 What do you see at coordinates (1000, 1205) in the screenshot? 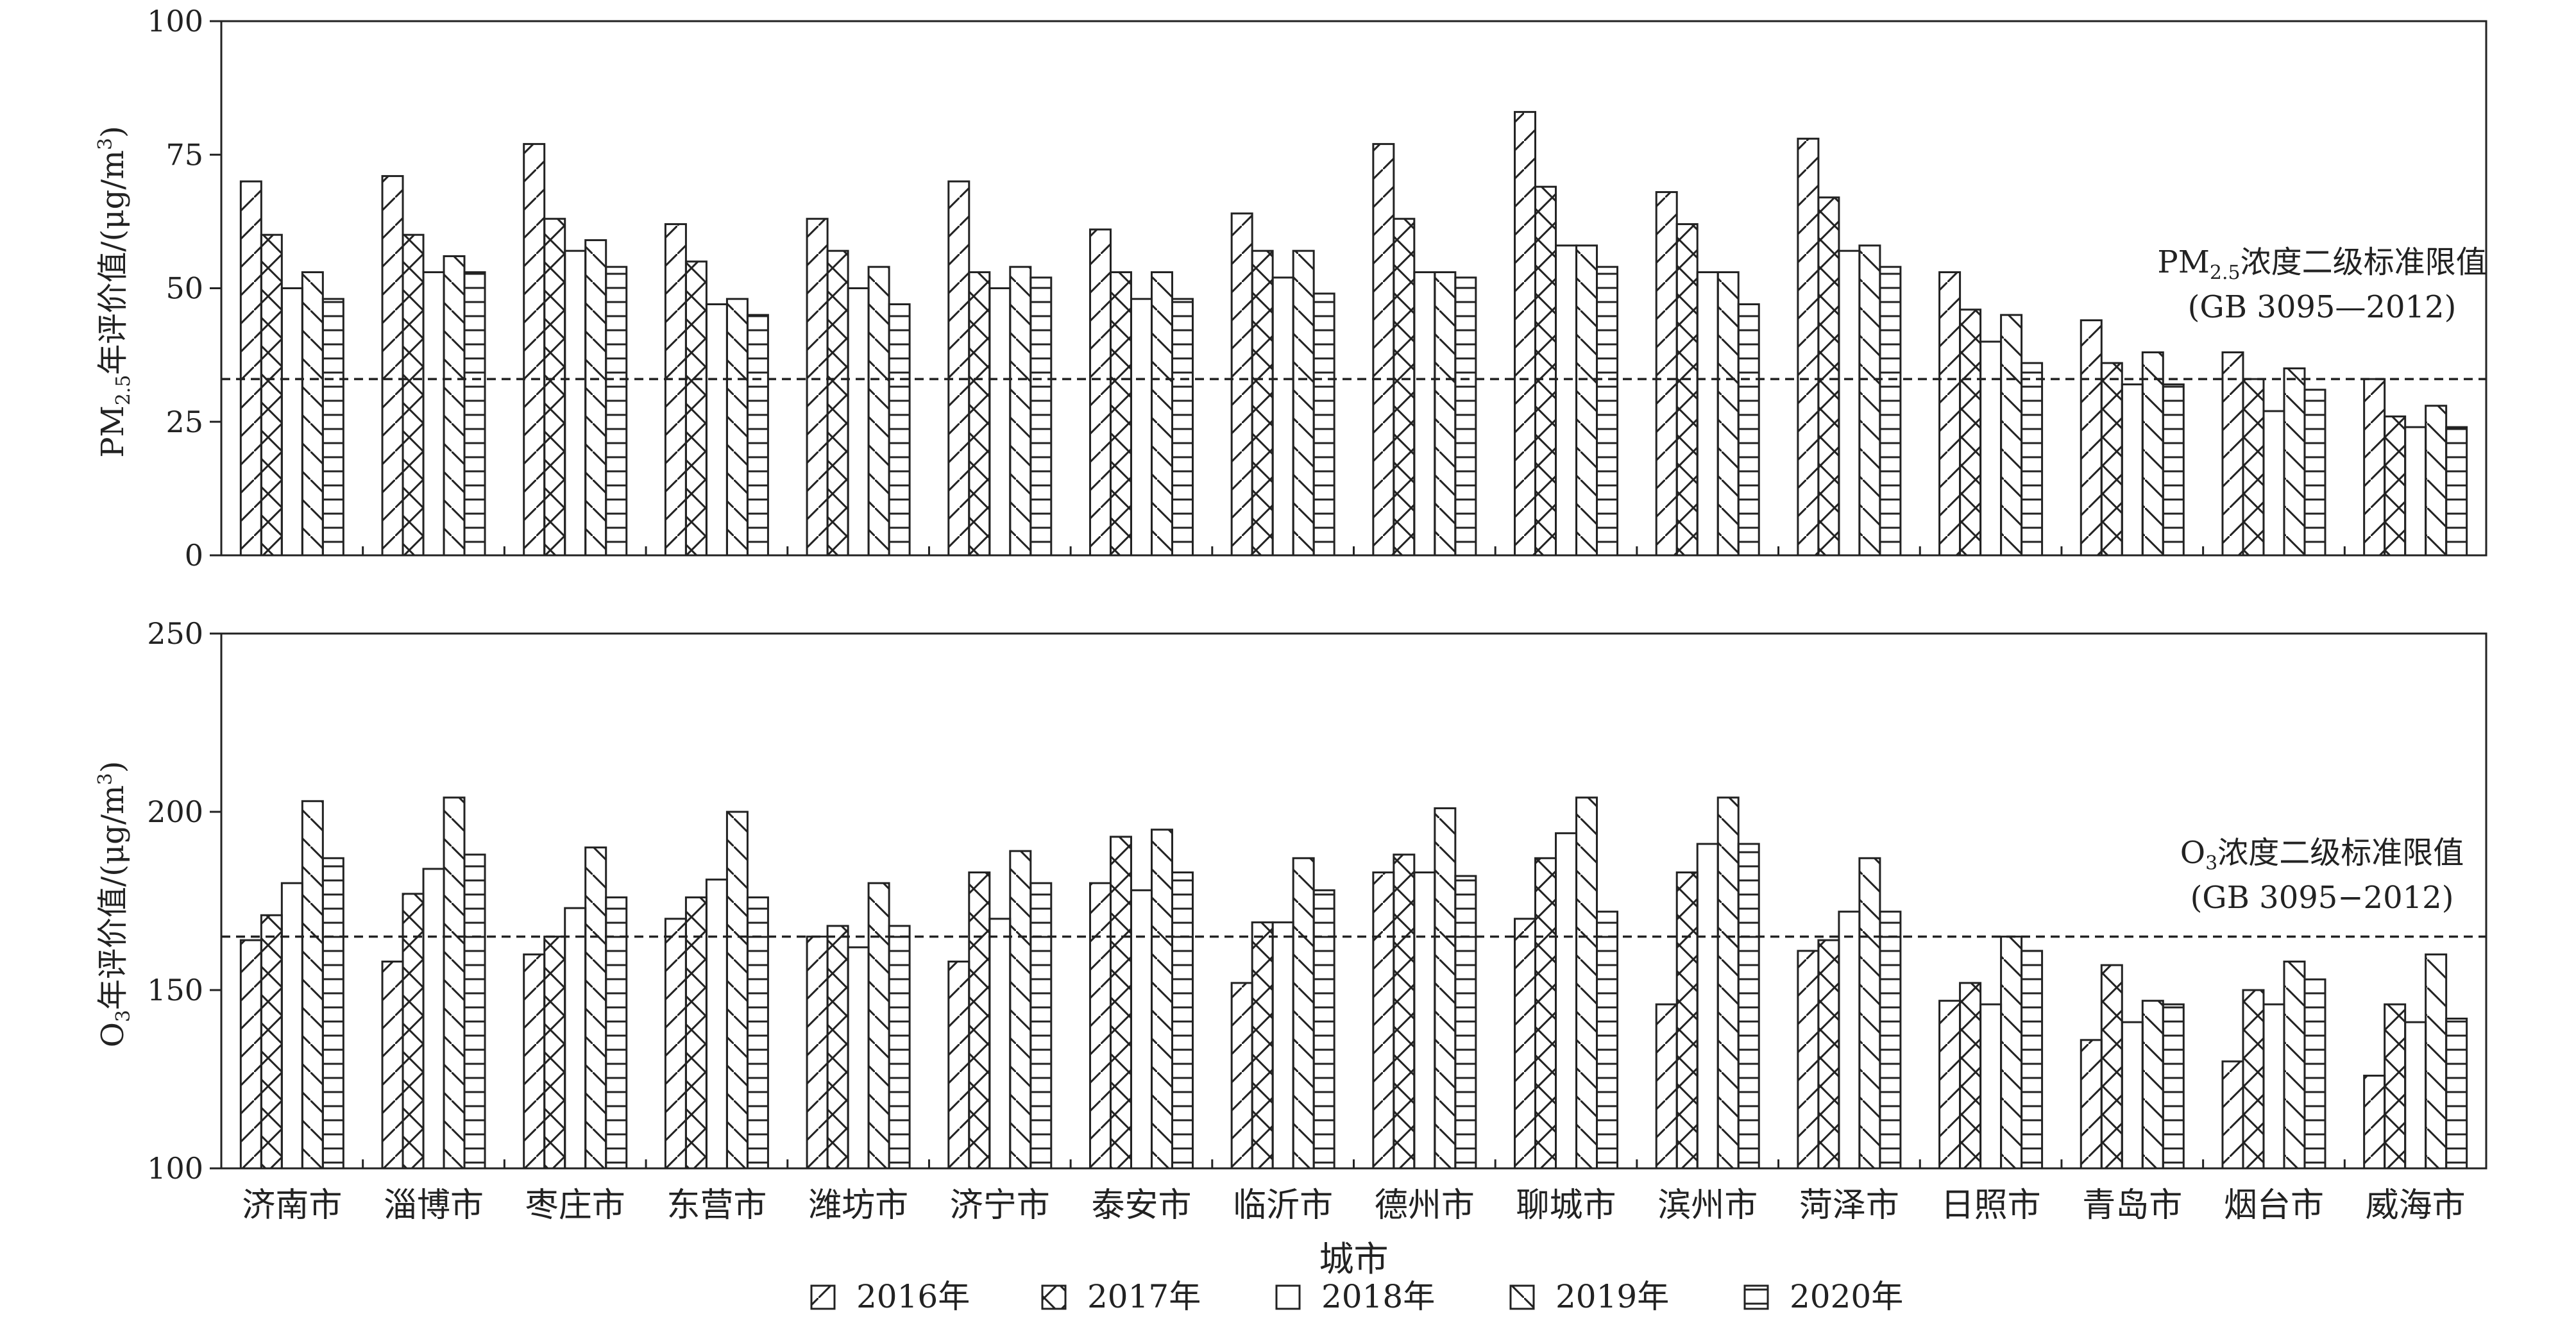
I see `x-tick-label: 济宁市` at bounding box center [1000, 1205].